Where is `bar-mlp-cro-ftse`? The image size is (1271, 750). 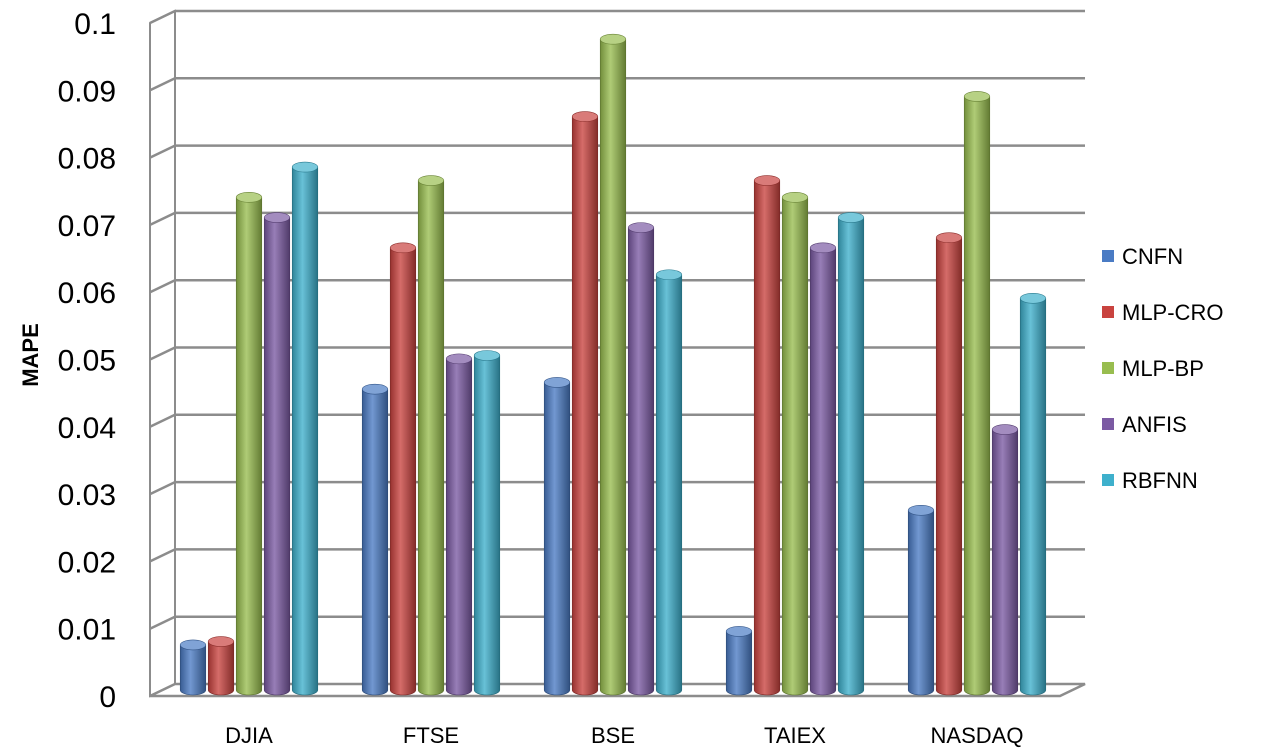
bar-mlp-cro-ftse is located at coordinates (403, 469).